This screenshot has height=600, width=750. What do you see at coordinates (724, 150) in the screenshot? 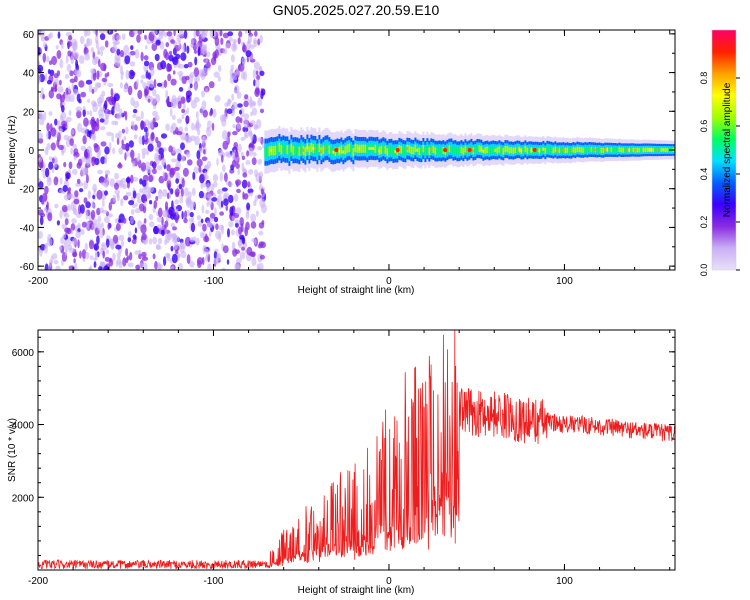
I see `colorbar-gradient` at bounding box center [724, 150].